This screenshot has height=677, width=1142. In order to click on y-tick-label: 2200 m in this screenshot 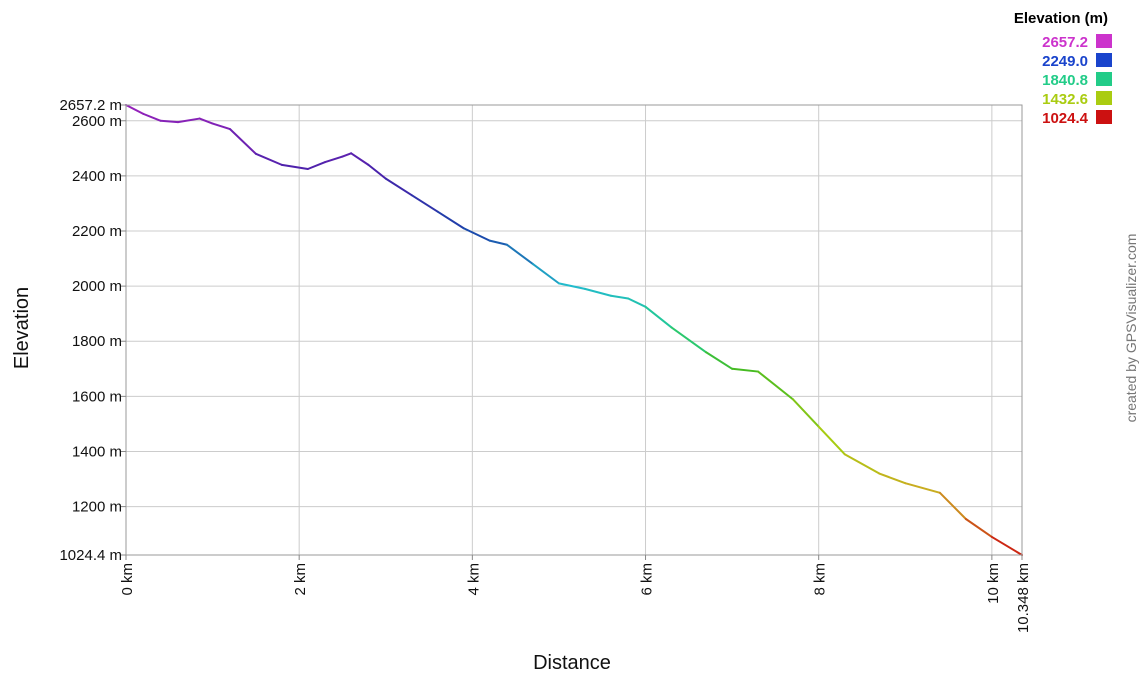, I will do `click(97, 231)`.